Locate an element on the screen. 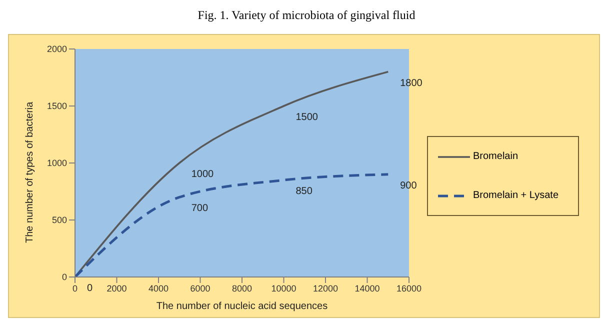  data-label: 1800 is located at coordinates (411, 83).